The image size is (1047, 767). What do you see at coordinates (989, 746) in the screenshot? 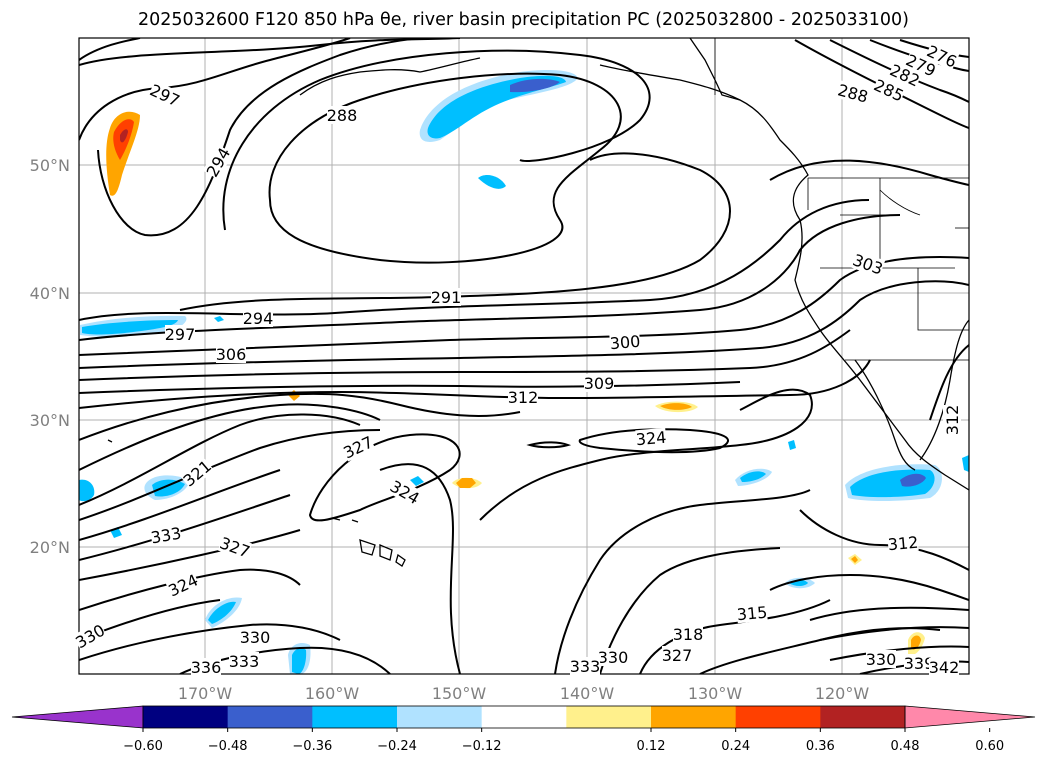
I see `colorbar-tick-label: 0.60` at bounding box center [989, 746].